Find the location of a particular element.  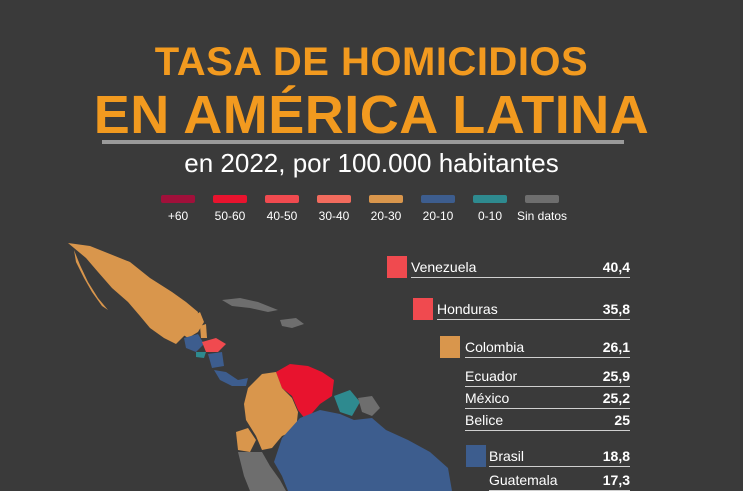

country-label: Belice is located at coordinates (484, 420).